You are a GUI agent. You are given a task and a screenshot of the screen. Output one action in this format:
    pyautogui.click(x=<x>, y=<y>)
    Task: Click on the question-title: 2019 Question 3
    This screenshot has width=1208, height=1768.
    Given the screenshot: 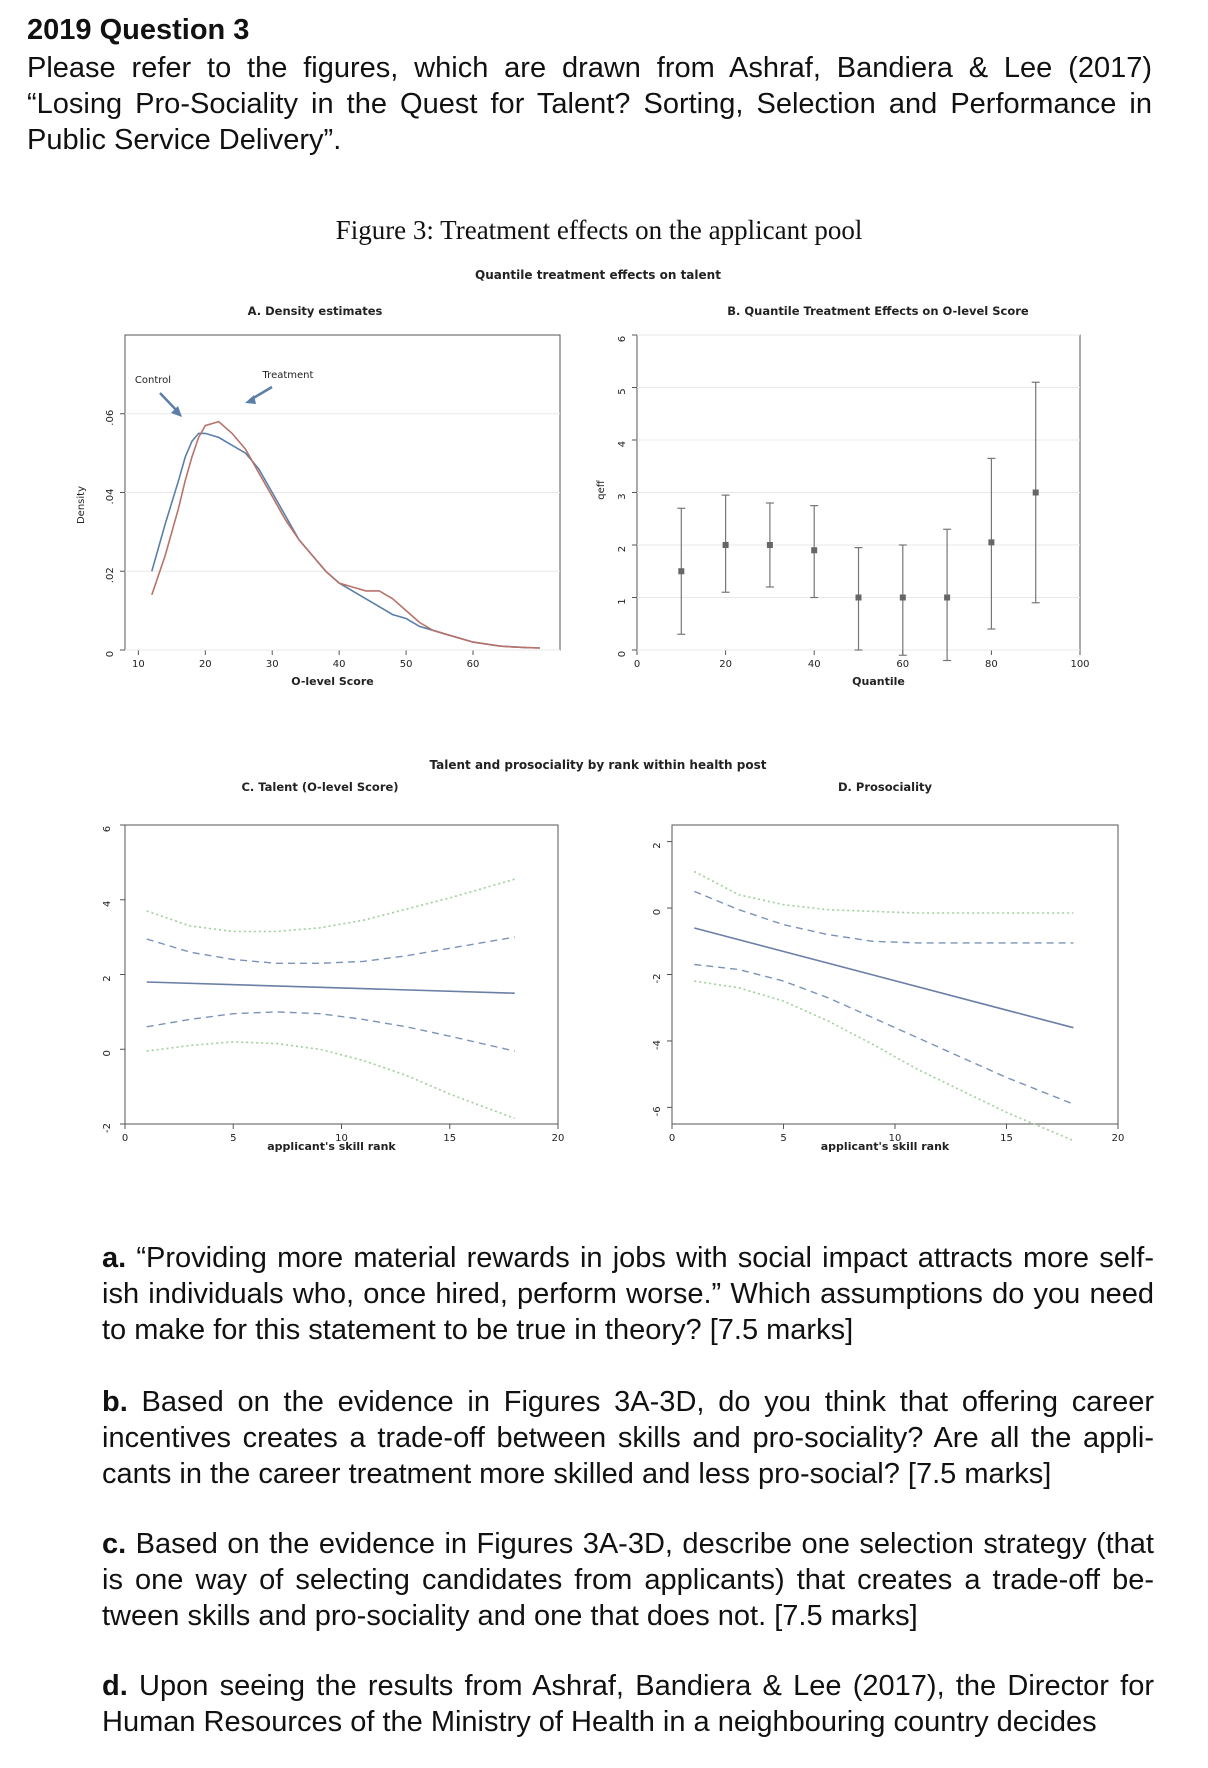 What is the action you would take?
    pyautogui.click(x=138, y=30)
    